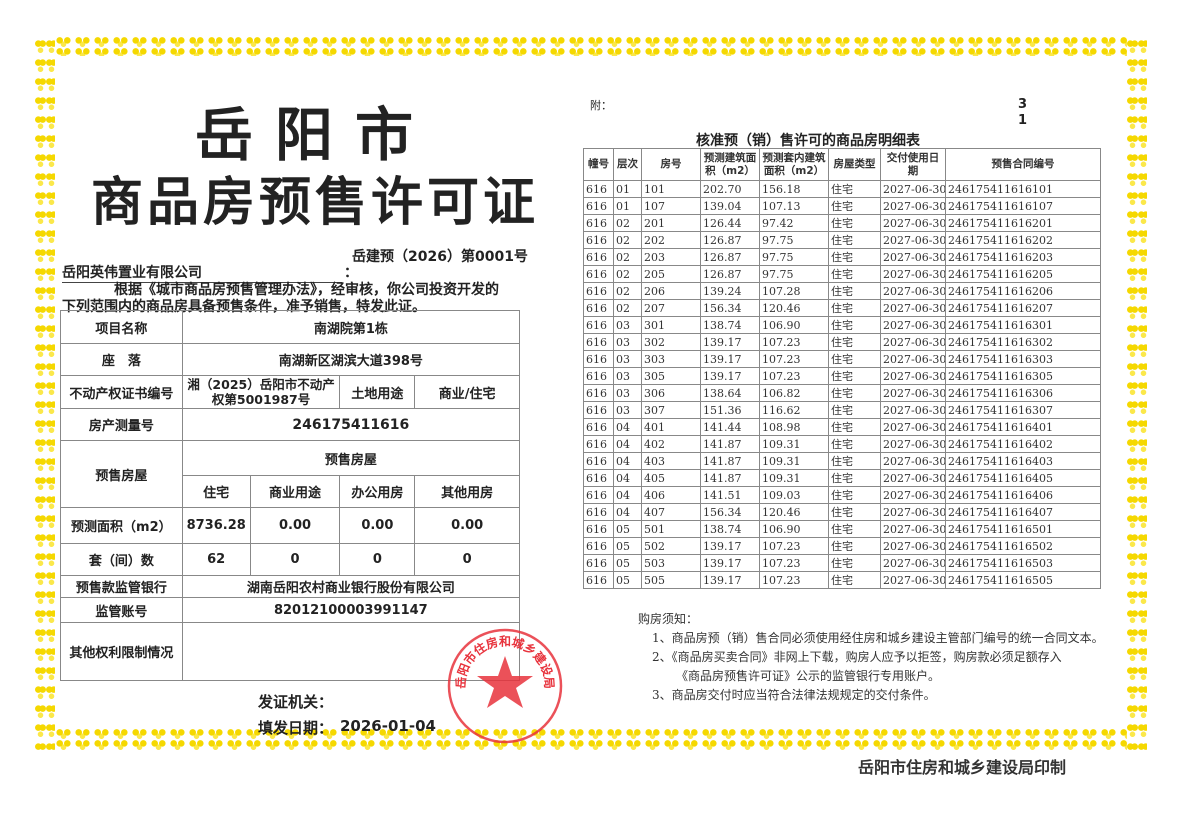 The image size is (1180, 828). Describe the element at coordinates (296, 702) in the screenshot. I see `issuer-label: 发证机关：` at that location.